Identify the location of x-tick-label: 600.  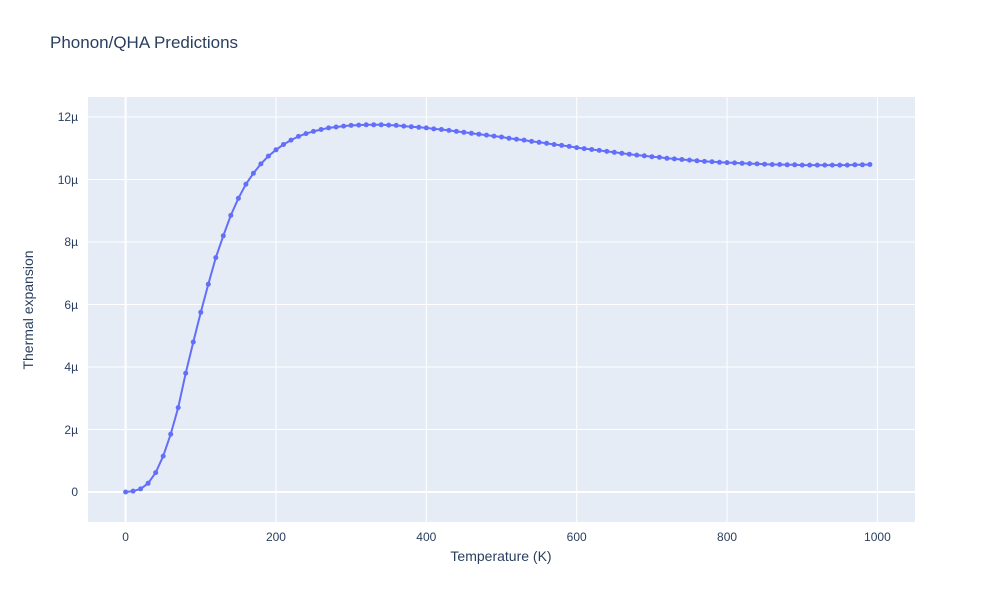
(576, 537).